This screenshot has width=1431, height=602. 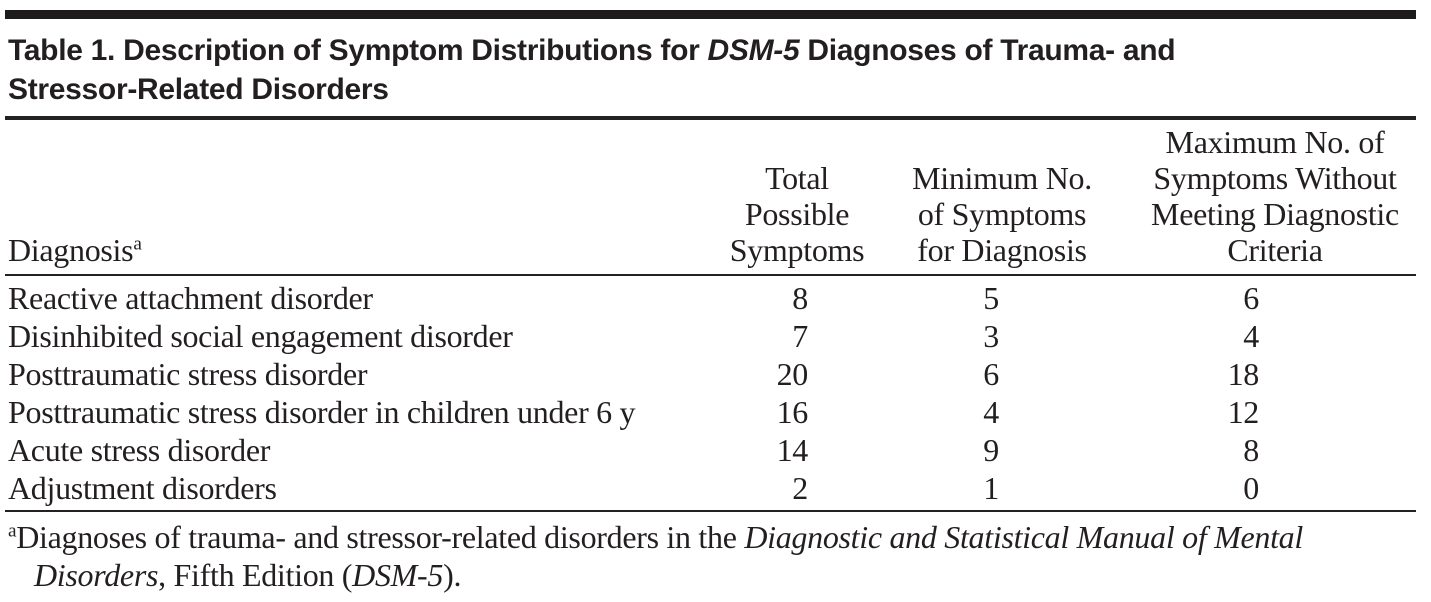 What do you see at coordinates (792, 374) in the screenshot?
I see `total-cell: 20` at bounding box center [792, 374].